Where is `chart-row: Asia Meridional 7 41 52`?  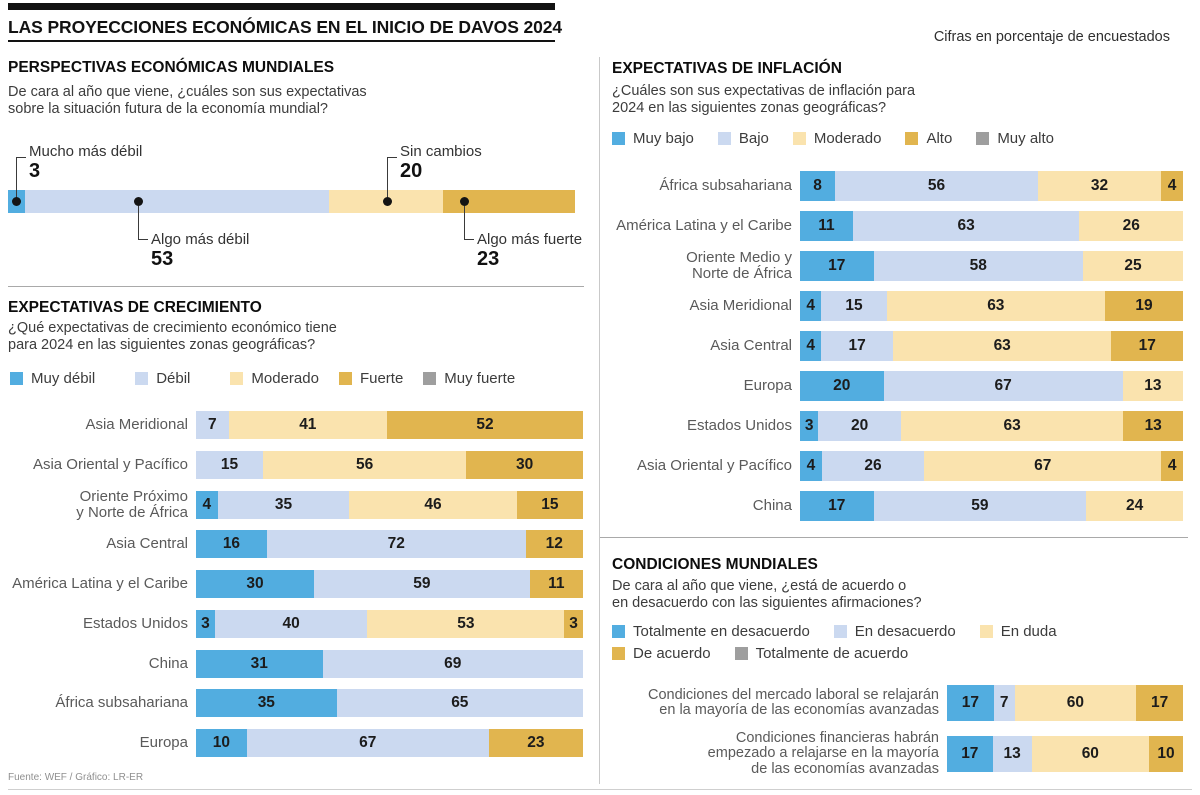
chart-row: Asia Meridional 7 41 52 is located at coordinates (295, 425).